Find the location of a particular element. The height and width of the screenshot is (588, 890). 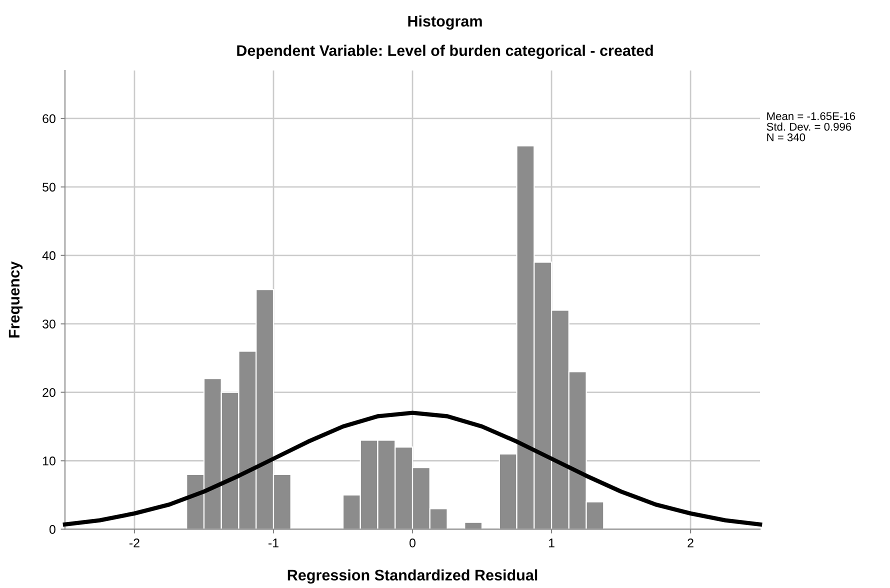

x-tick-label: -2 is located at coordinates (134, 543).